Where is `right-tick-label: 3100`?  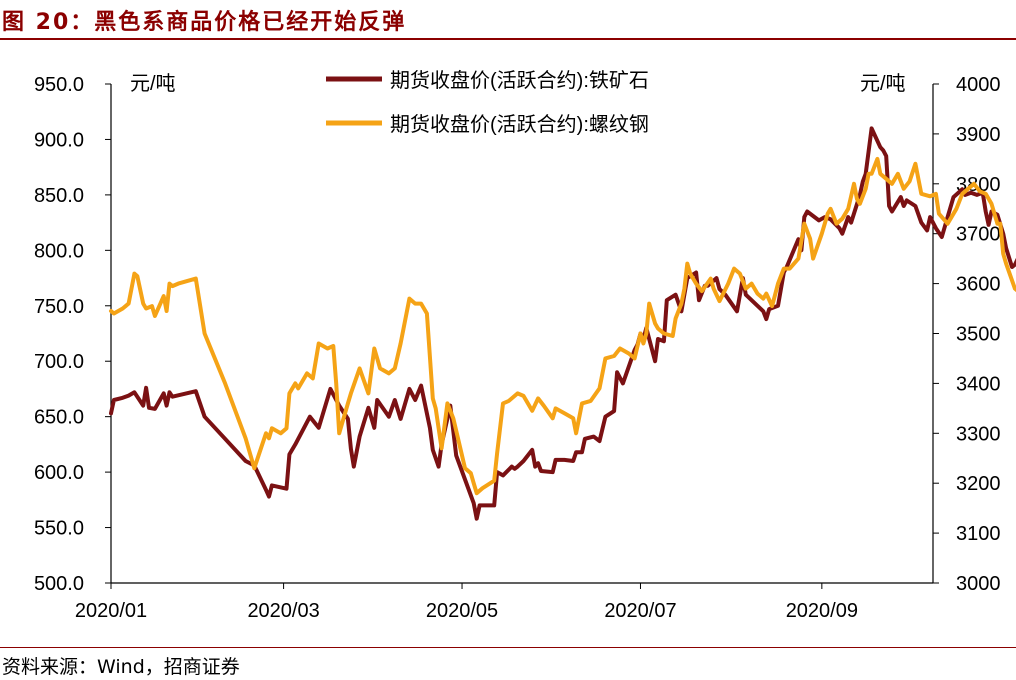 right-tick-label: 3100 is located at coordinates (978, 534).